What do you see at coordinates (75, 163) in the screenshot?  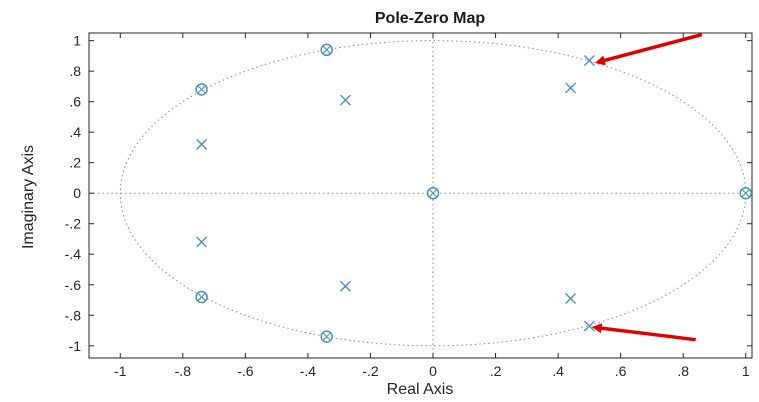 I see `y-tick-label: .2` at bounding box center [75, 163].